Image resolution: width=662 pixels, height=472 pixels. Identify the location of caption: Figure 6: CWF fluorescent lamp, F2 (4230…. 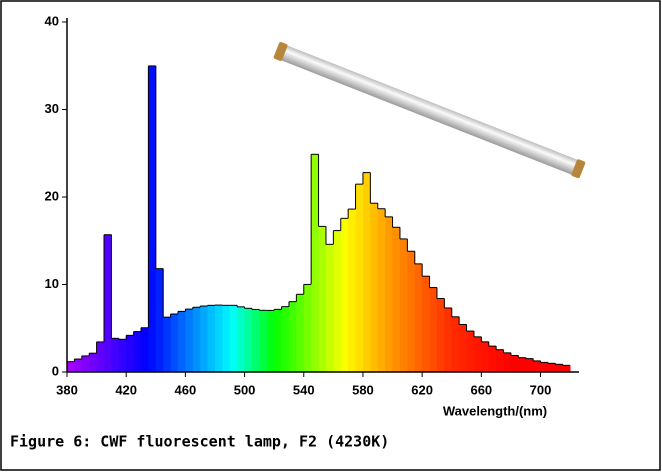
(199, 442).